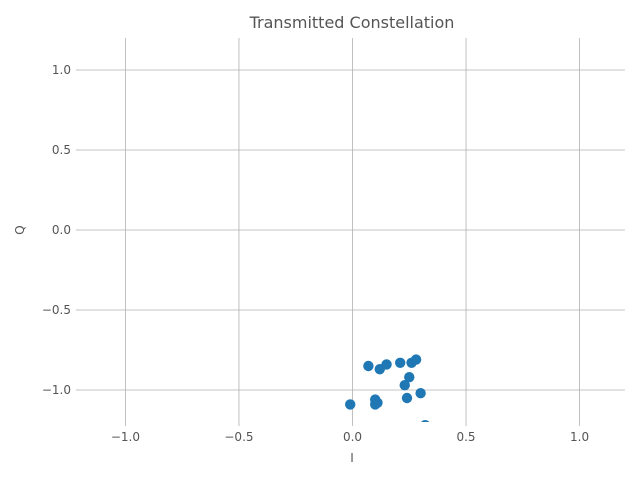 Image resolution: width=640 pixels, height=484 pixels. I want to click on x-axis-ticks: −1.0 −0.5 0.0 0.5 1.0, so click(350, 433).